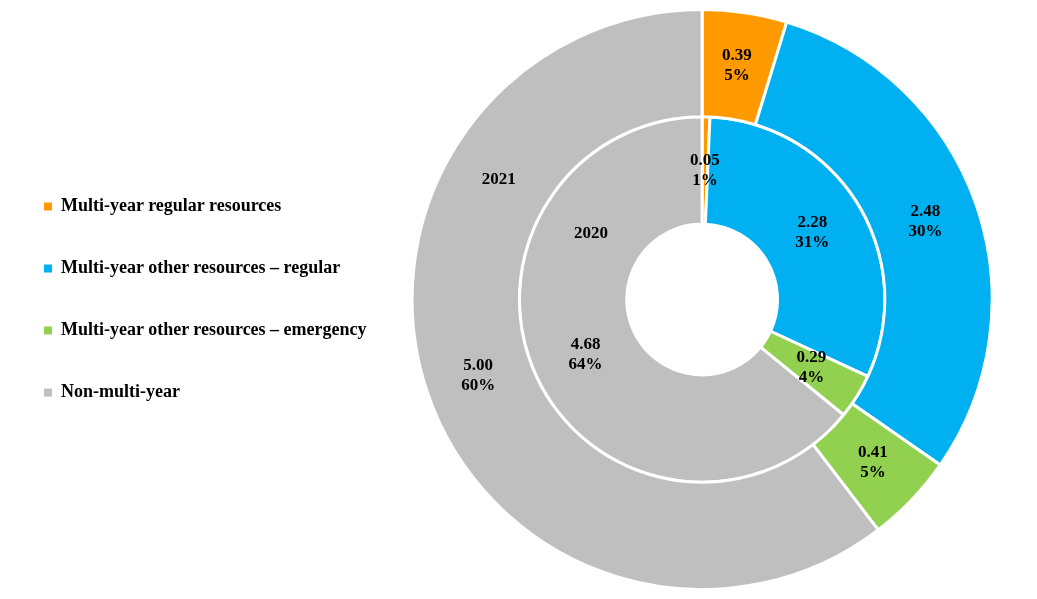  What do you see at coordinates (925, 221) in the screenshot?
I see `data-label: 2.48 30%` at bounding box center [925, 221].